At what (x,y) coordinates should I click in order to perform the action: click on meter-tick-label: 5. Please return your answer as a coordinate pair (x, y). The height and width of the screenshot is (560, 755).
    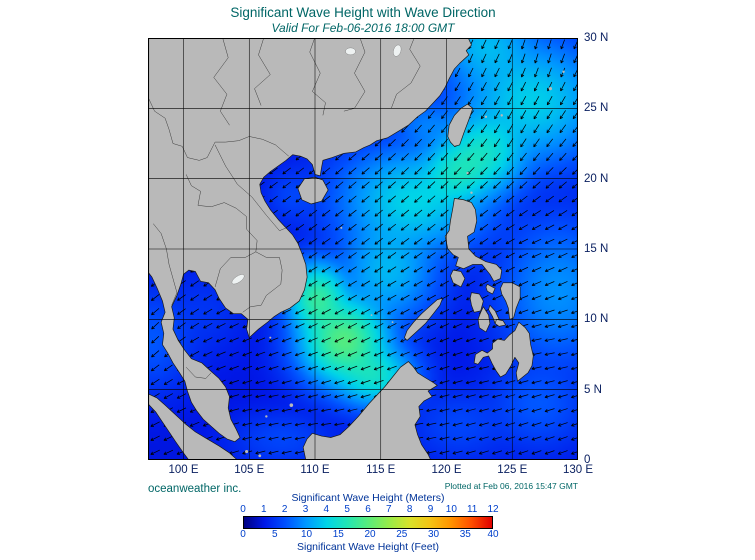
    Looking at the image, I should click on (347, 509).